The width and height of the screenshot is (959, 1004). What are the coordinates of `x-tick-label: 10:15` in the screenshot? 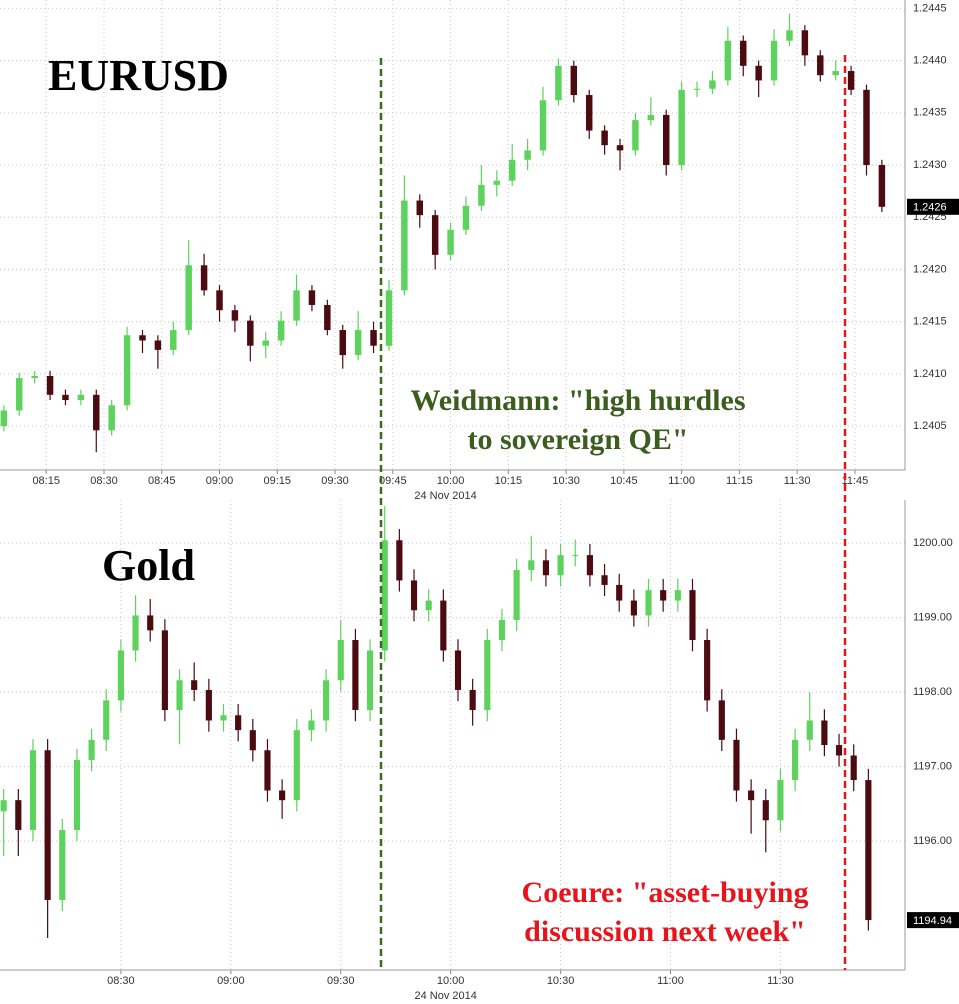 It's located at (509, 481).